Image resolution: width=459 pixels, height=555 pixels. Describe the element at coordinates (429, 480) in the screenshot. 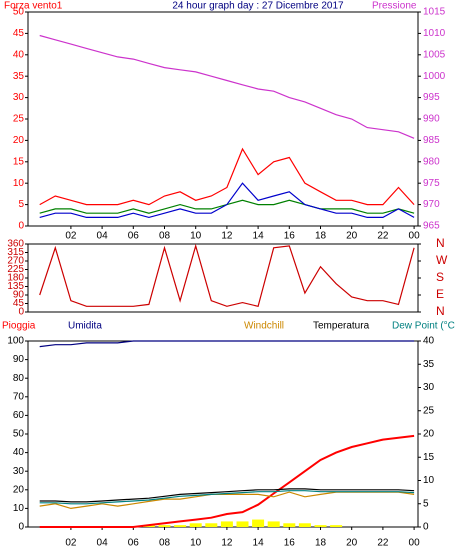

I see `y2-tick-label: 10` at that location.